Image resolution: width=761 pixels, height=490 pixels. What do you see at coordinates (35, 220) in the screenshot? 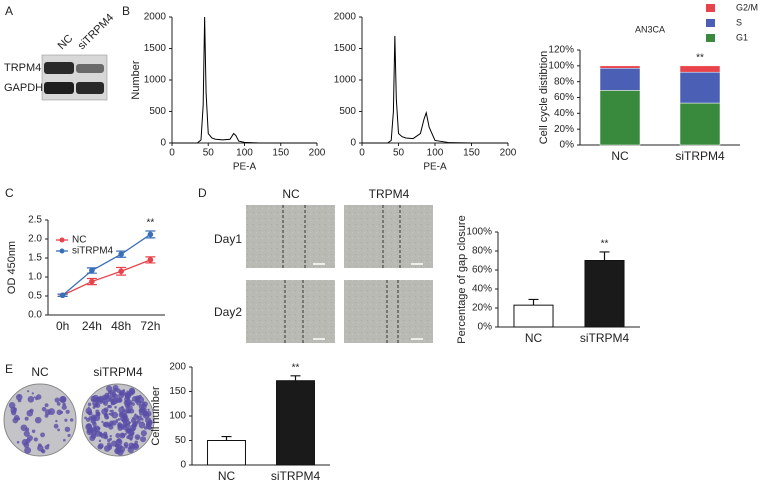
I see `y-tick-label: 2.5` at bounding box center [35, 220].